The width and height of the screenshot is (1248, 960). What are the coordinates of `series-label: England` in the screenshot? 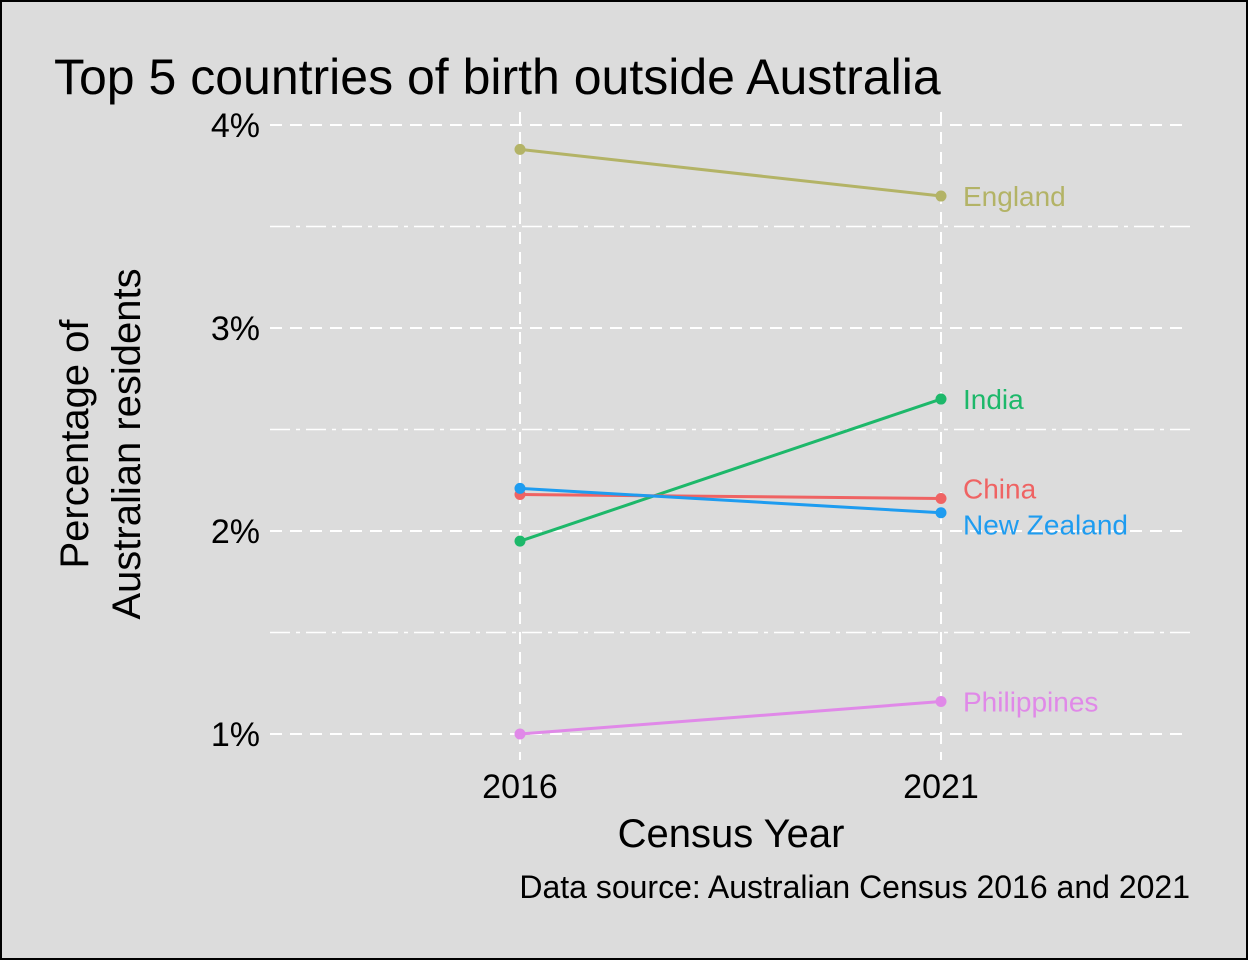 It's located at (1014, 196).